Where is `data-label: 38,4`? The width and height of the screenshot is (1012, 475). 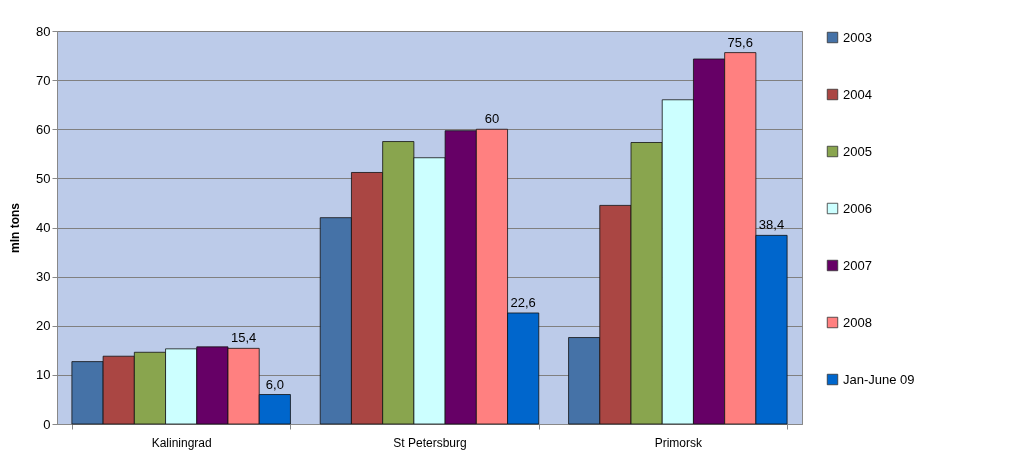 data-label: 38,4 is located at coordinates (771, 225).